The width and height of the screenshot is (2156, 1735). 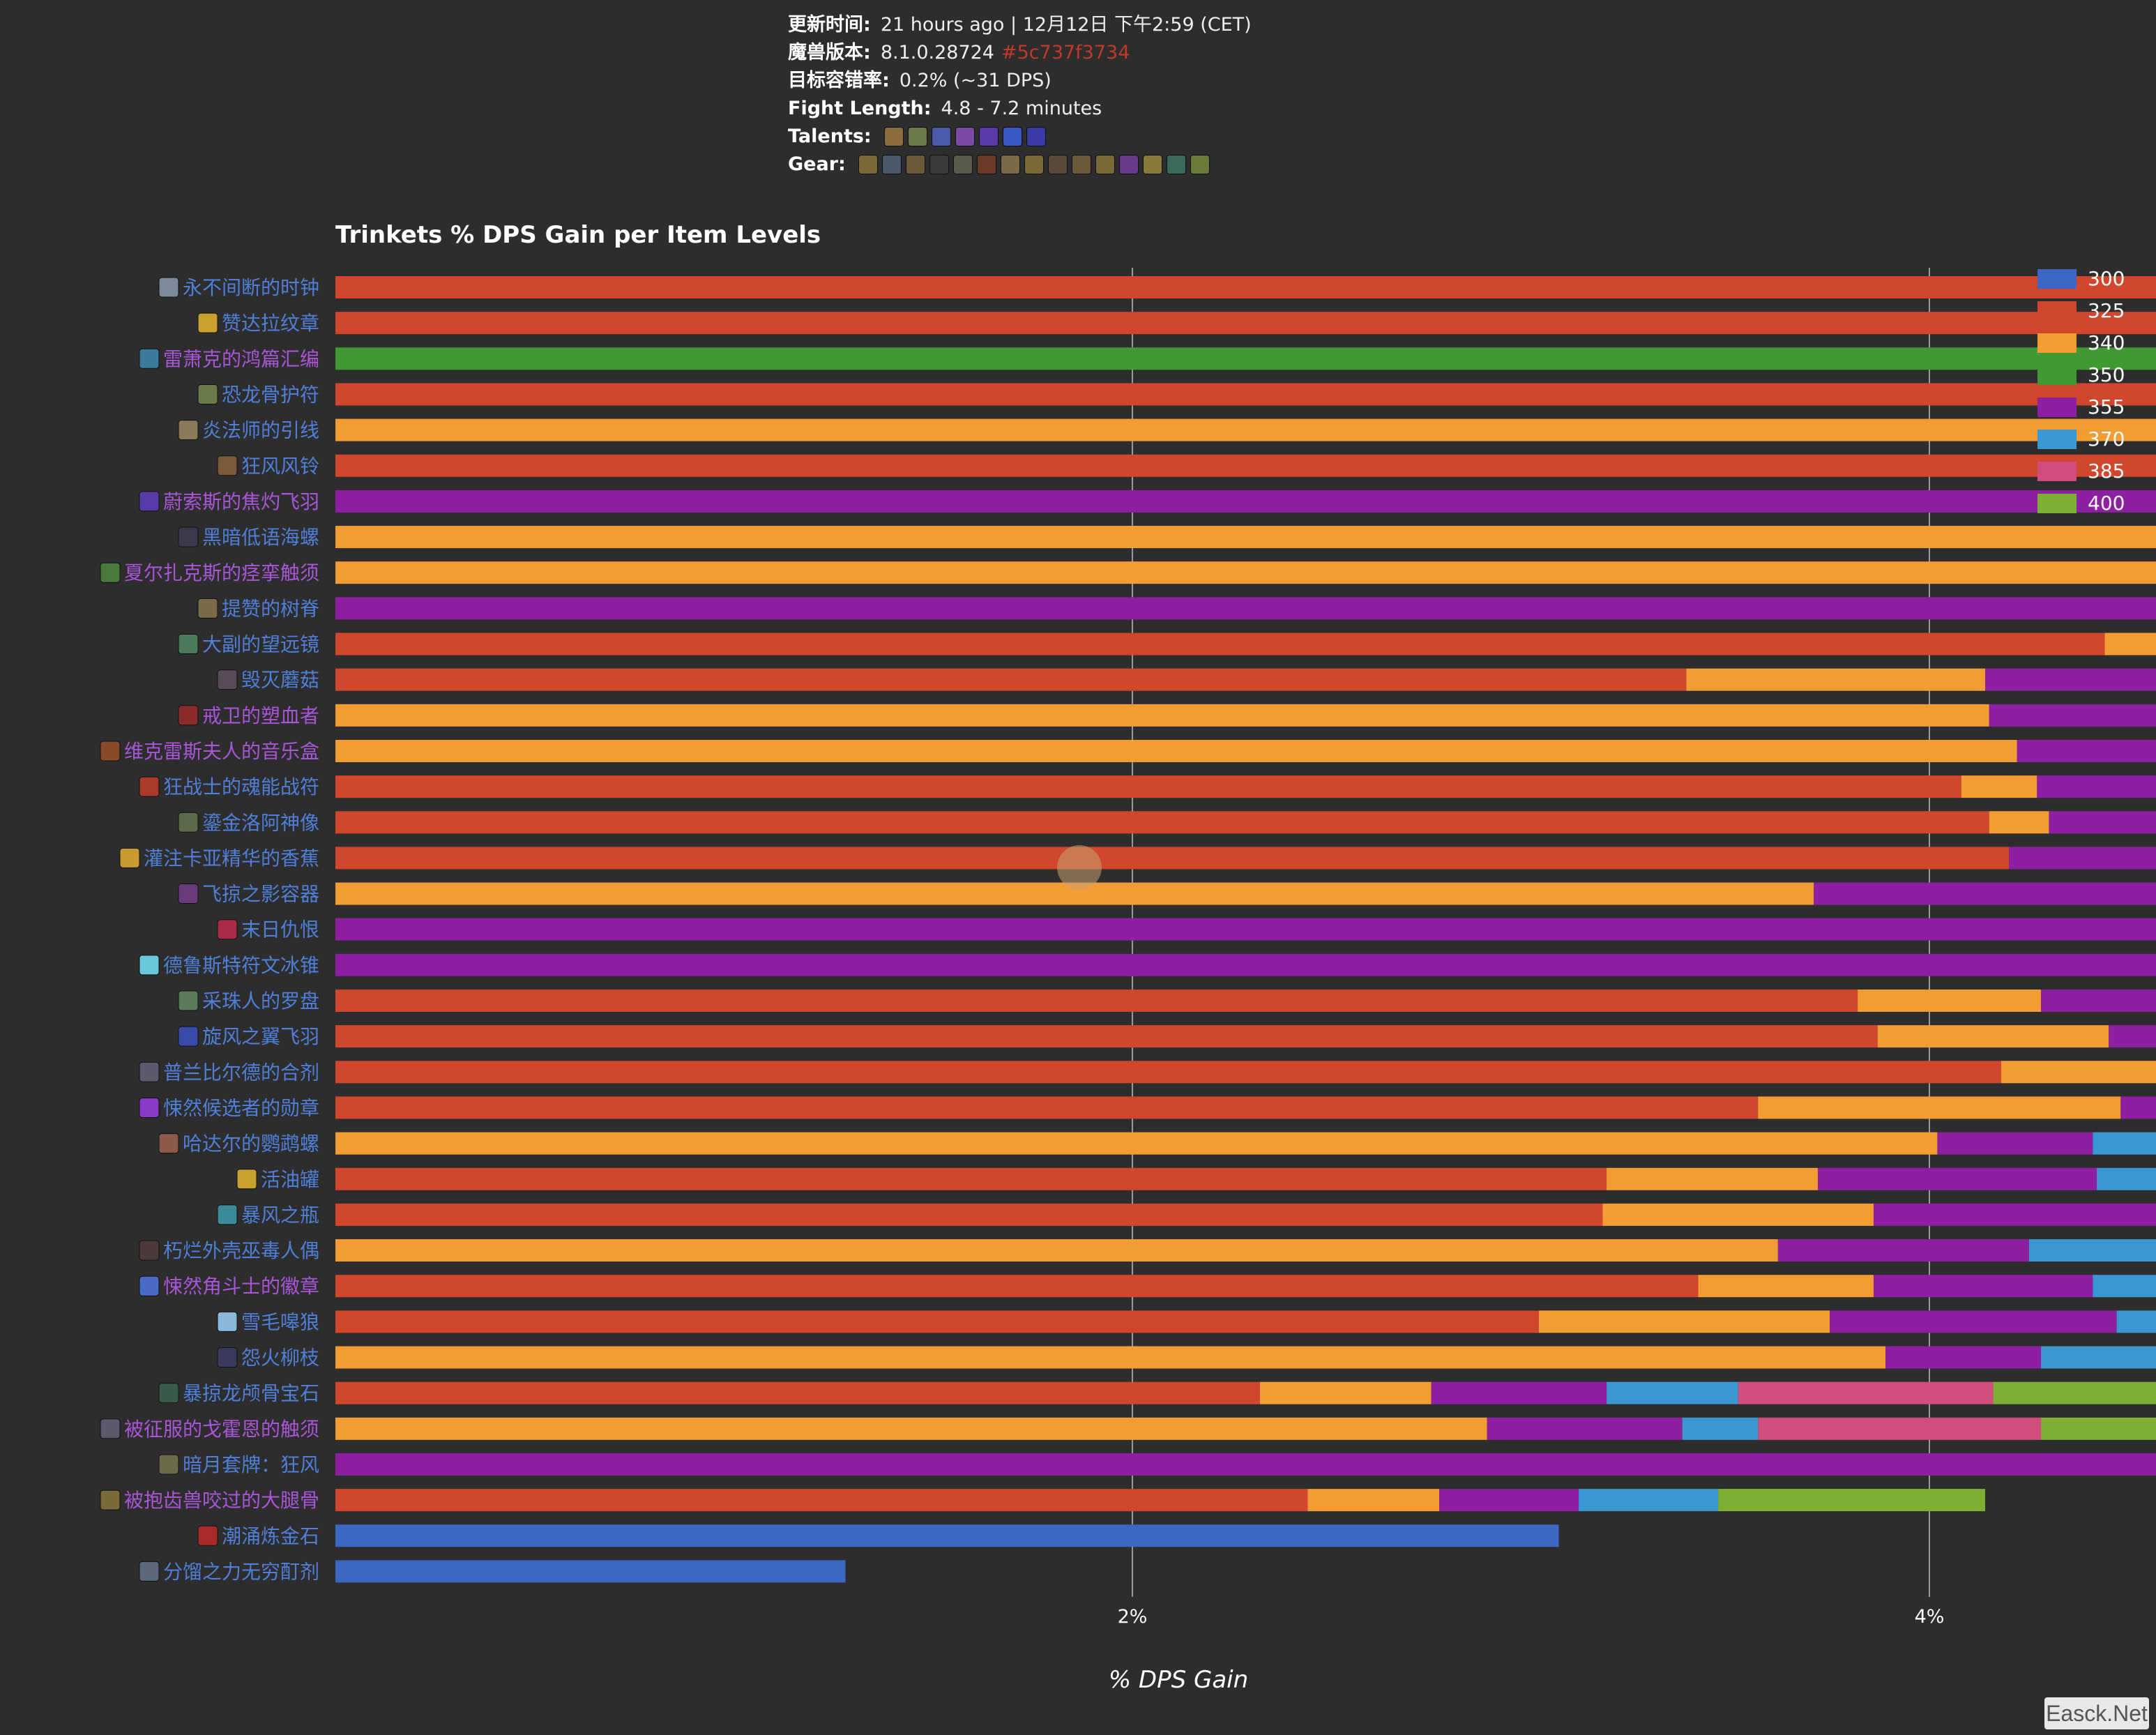 What do you see at coordinates (2106, 343) in the screenshot?
I see `legend-label: 340` at bounding box center [2106, 343].